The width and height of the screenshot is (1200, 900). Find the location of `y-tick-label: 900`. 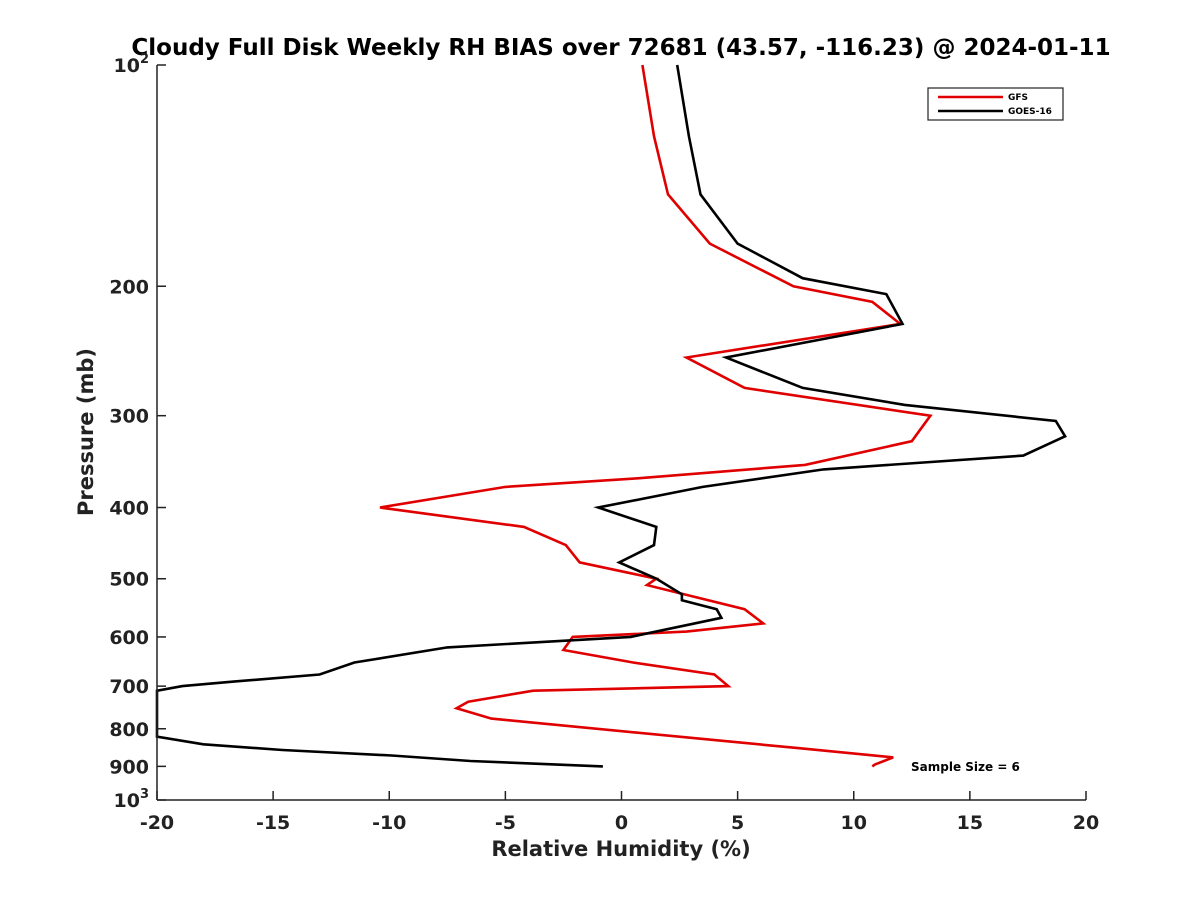

y-tick-label: 900 is located at coordinates (129, 767).